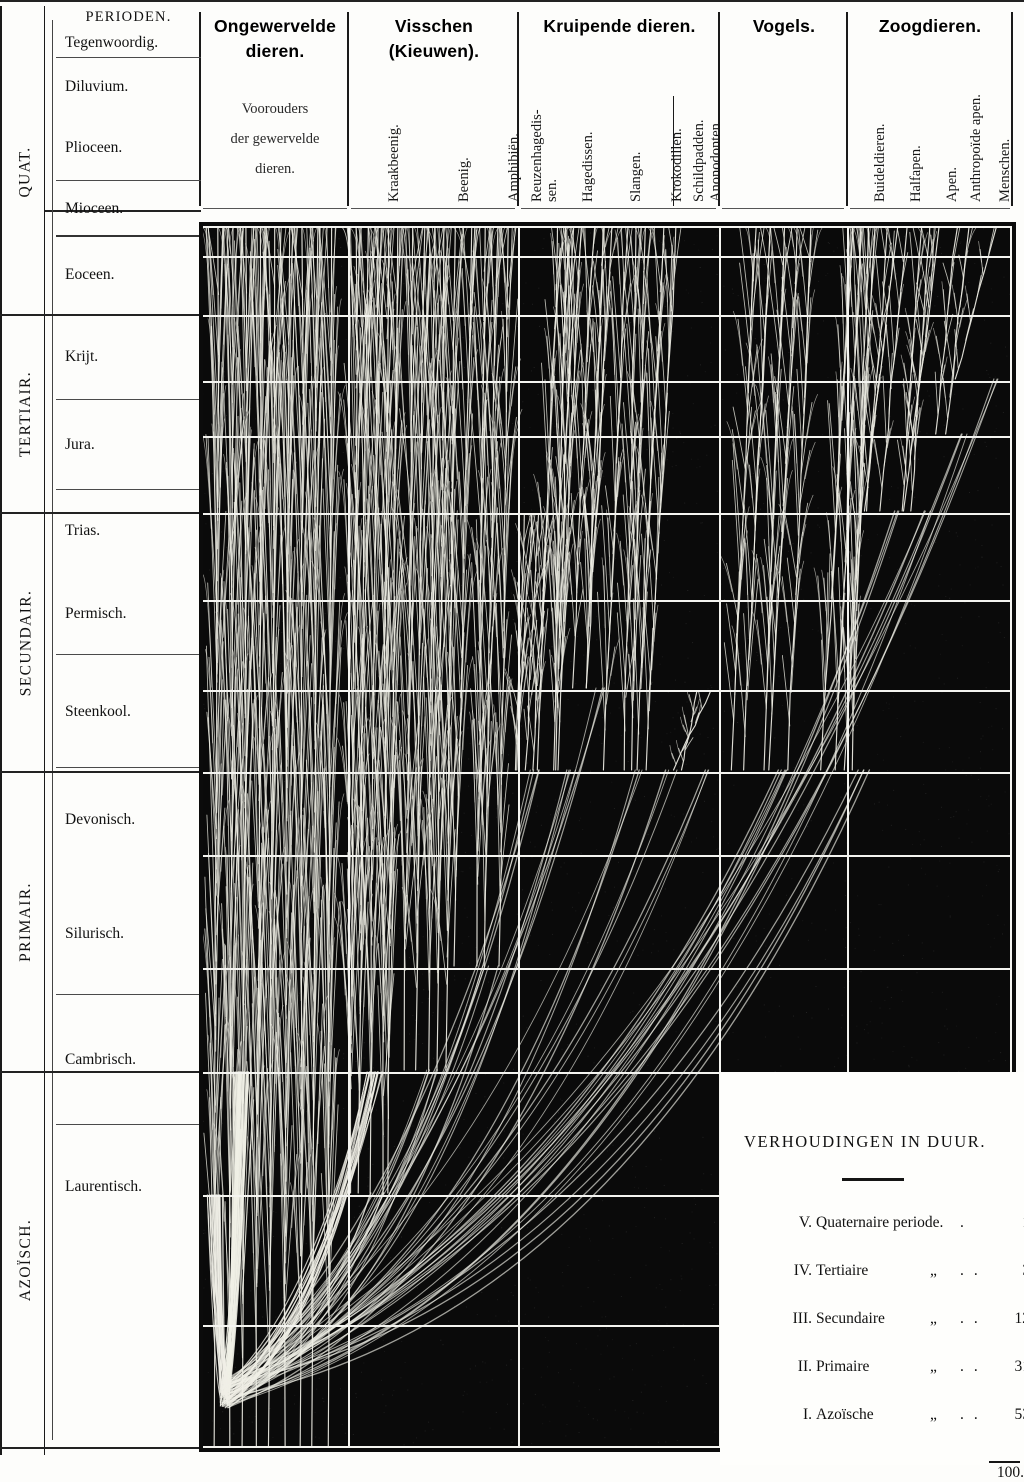  What do you see at coordinates (1015, 1415) in the screenshot?
I see `legend-value: 53` at bounding box center [1015, 1415].